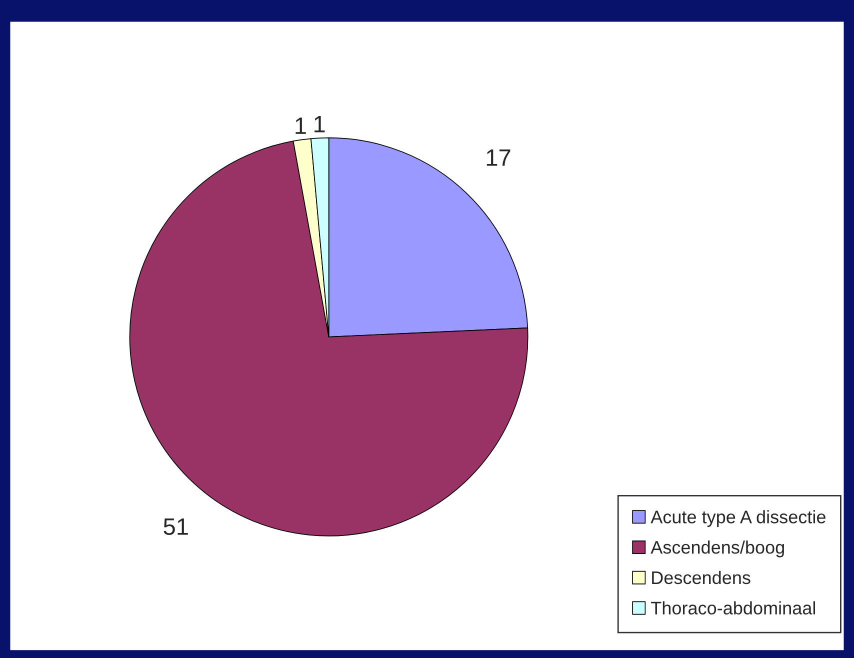 The height and width of the screenshot is (658, 854). I want to click on data-label: 51, so click(176, 526).